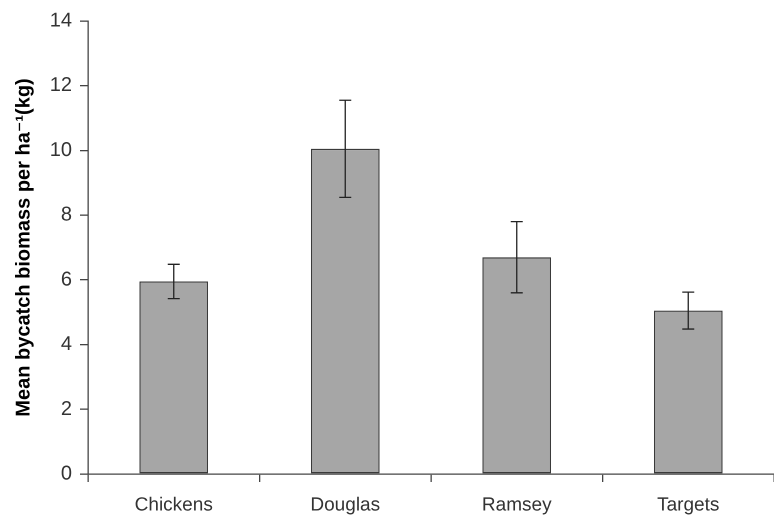 The image size is (774, 518). I want to click on y-tick-label: 2, so click(66, 409).